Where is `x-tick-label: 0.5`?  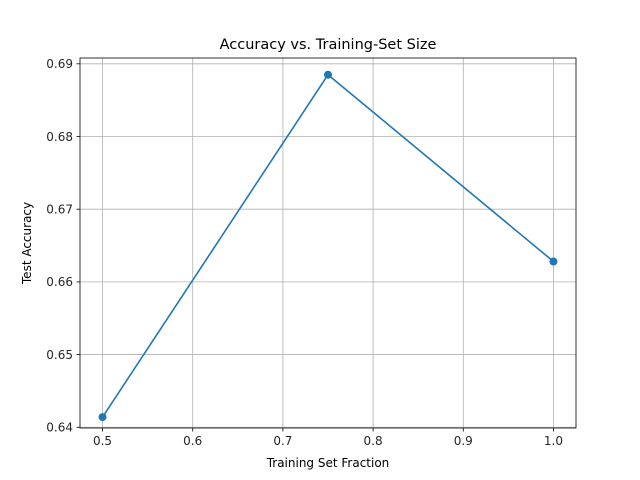 x-tick-label: 0.5 is located at coordinates (102, 441).